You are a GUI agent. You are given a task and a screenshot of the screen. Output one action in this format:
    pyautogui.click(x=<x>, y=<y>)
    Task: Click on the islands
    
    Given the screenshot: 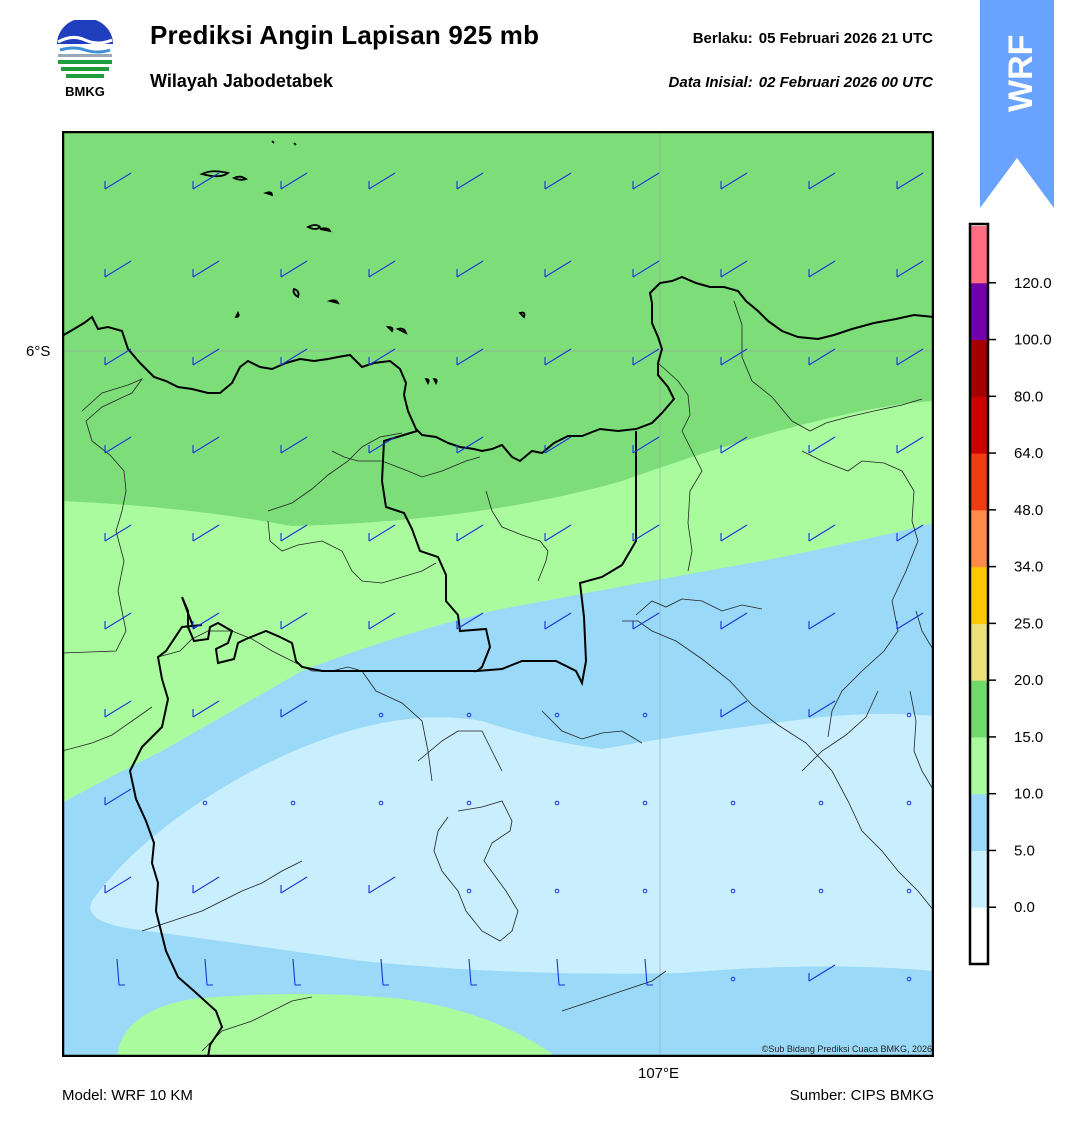 What is the action you would take?
    pyautogui.click(x=362, y=263)
    